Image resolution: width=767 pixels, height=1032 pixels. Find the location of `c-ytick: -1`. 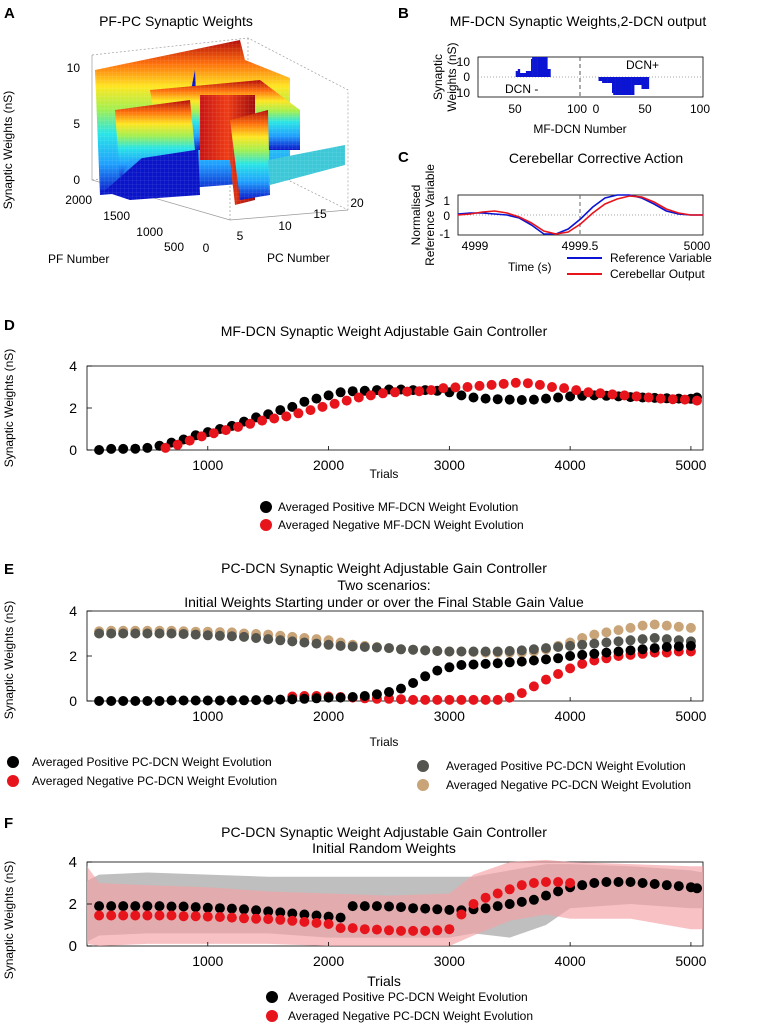

c-ytick: -1 is located at coordinates (444, 234).